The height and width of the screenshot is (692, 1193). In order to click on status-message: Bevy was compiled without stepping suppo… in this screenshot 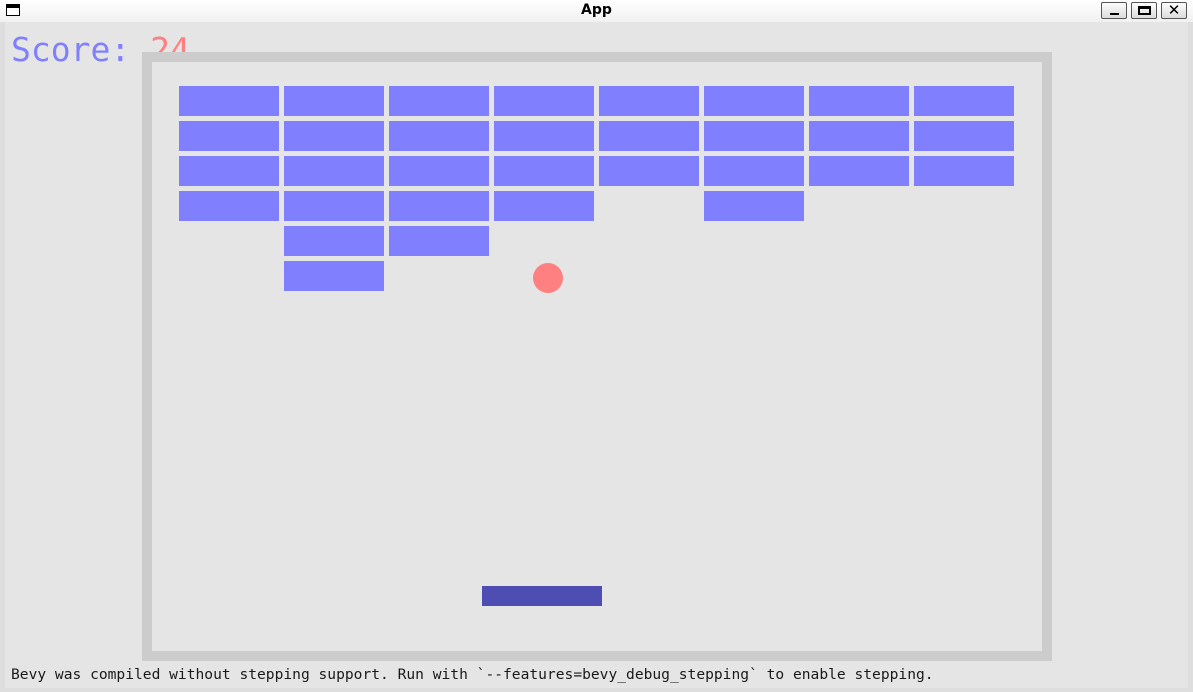, I will do `click(472, 674)`.